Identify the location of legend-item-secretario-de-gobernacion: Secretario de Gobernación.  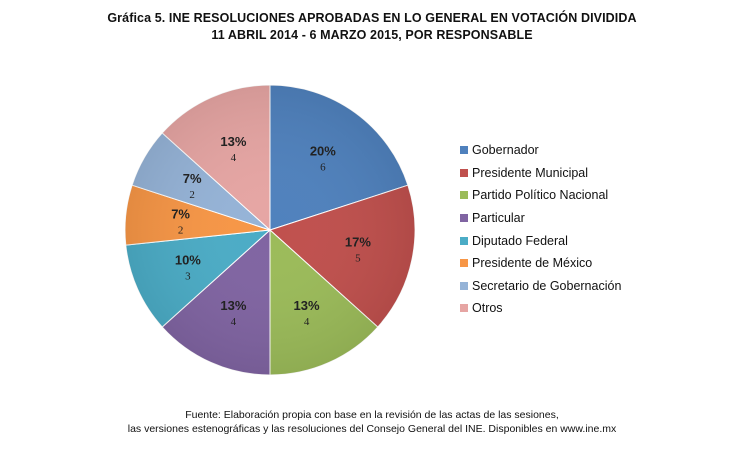
(540, 286).